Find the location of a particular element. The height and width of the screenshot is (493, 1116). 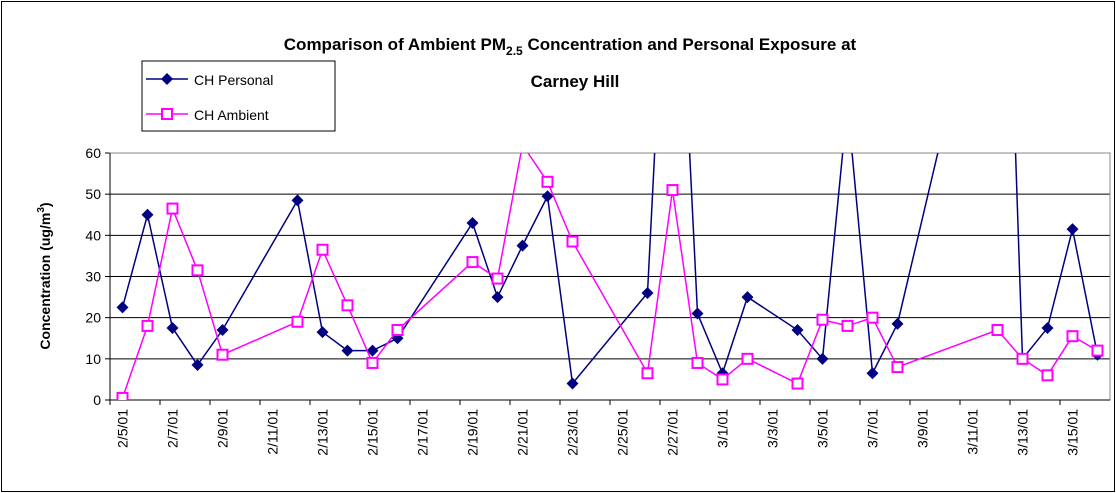

title-part: Comparison of Ambient PM is located at coordinates (395, 44).